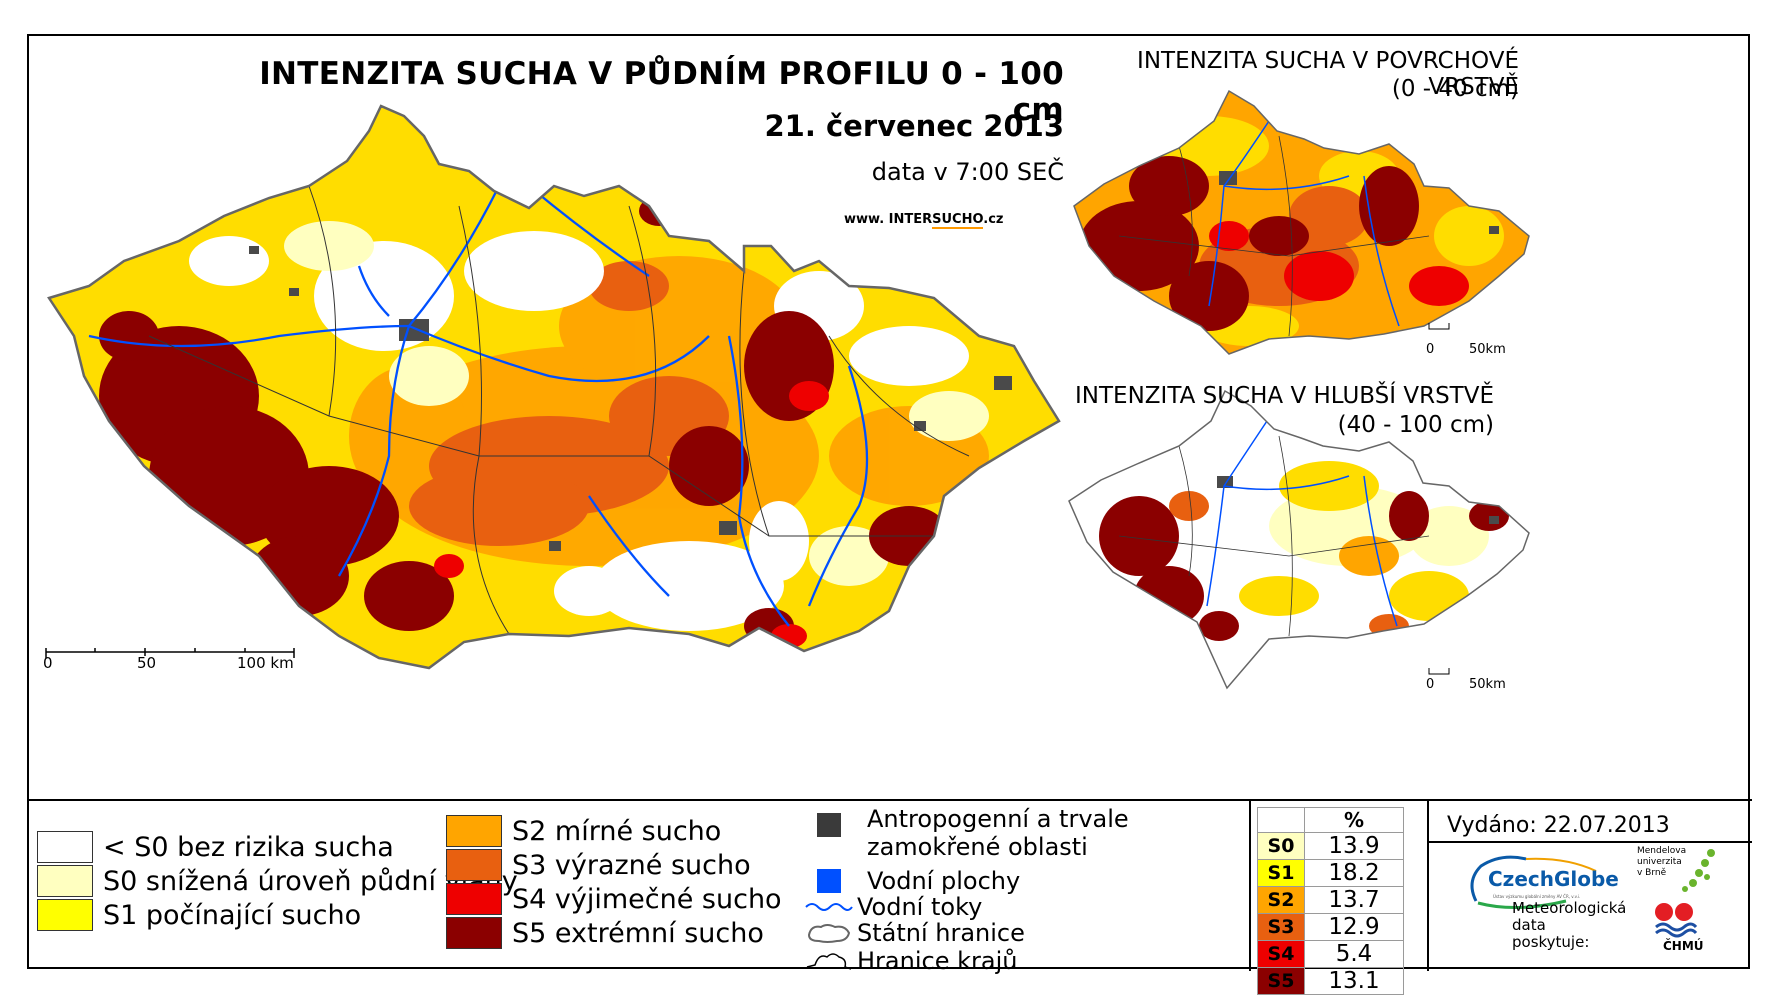  Describe the element at coordinates (1354, 927) in the screenshot. I see `percent-value: 12.9` at that location.